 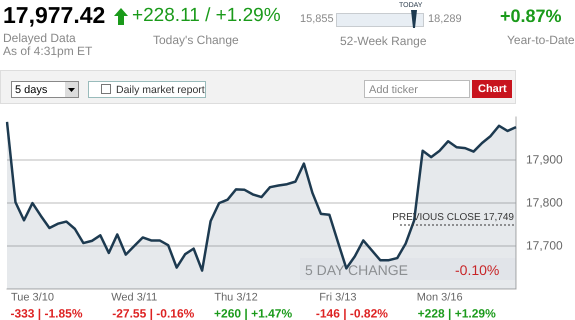 I want to click on text: Today's Change, so click(x=196, y=40).